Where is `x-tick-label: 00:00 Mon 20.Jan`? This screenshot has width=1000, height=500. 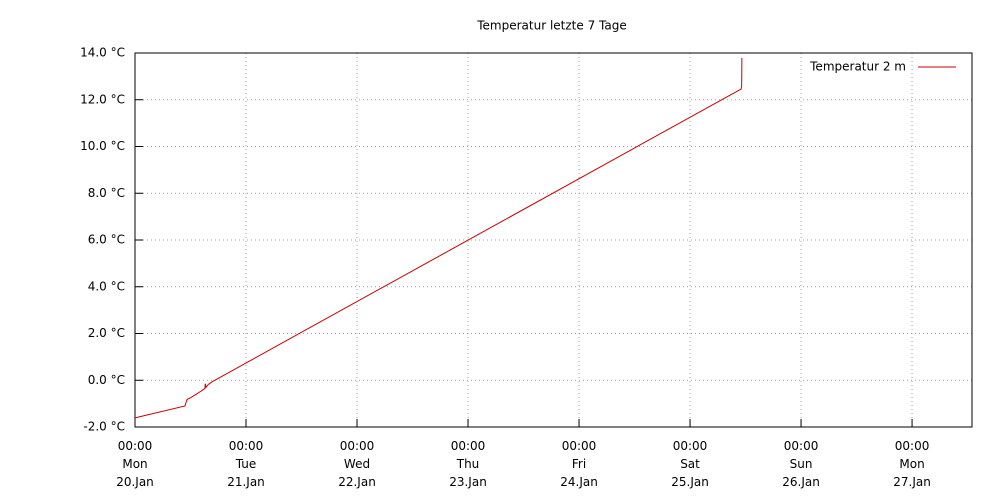 x-tick-label: 00:00 Mon 20.Jan is located at coordinates (135, 464).